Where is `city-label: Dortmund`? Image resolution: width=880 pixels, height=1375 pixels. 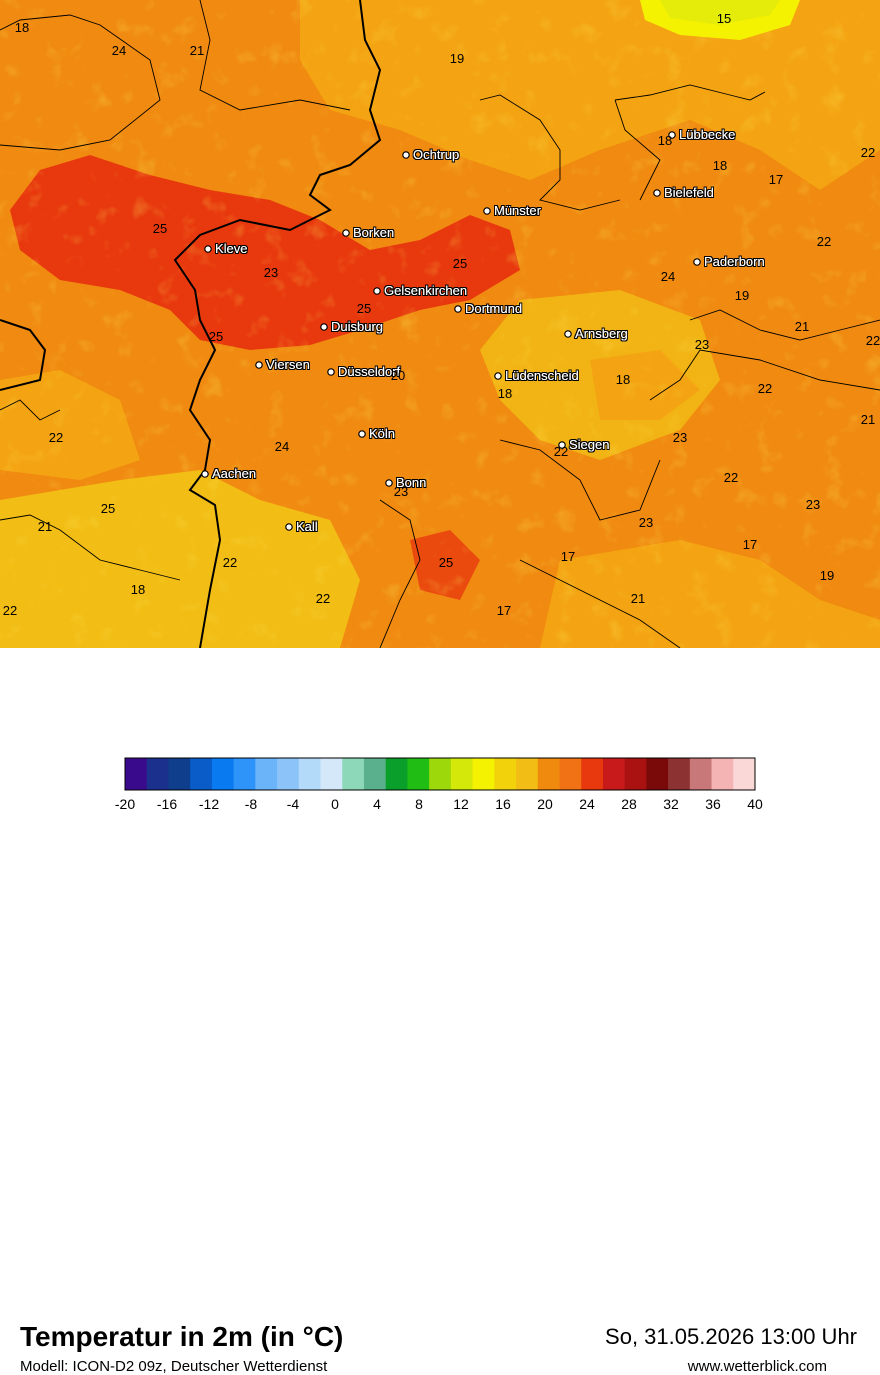
city-label: Dortmund is located at coordinates (493, 308).